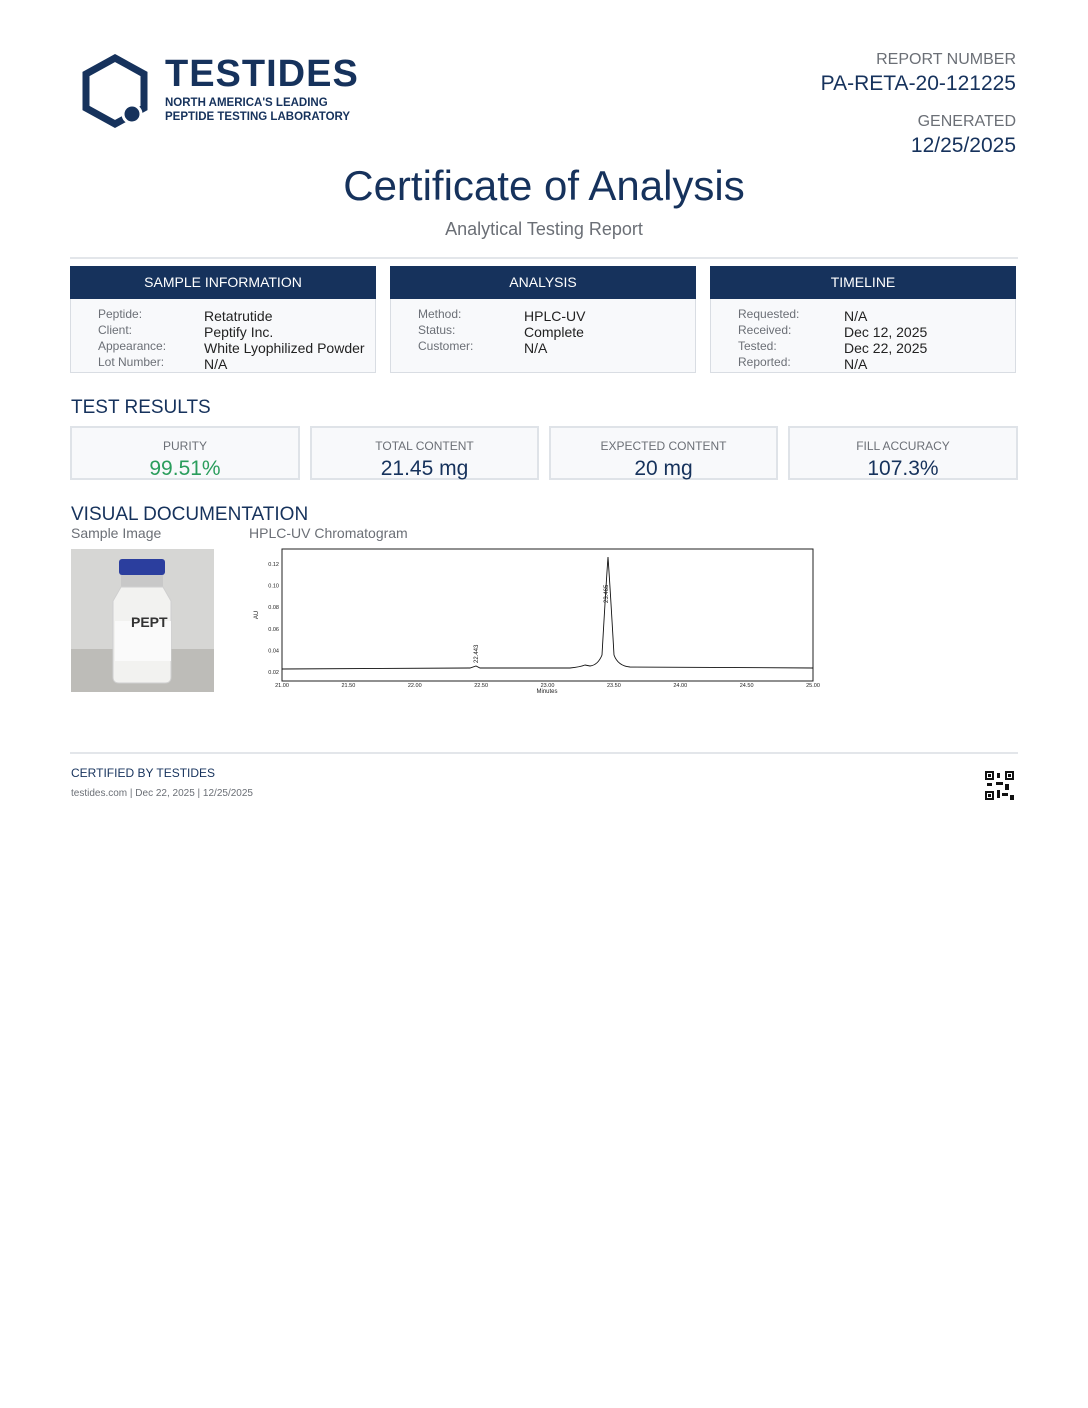 This screenshot has width=1088, height=1408. I want to click on y-tick-label: 0.12, so click(273, 565).